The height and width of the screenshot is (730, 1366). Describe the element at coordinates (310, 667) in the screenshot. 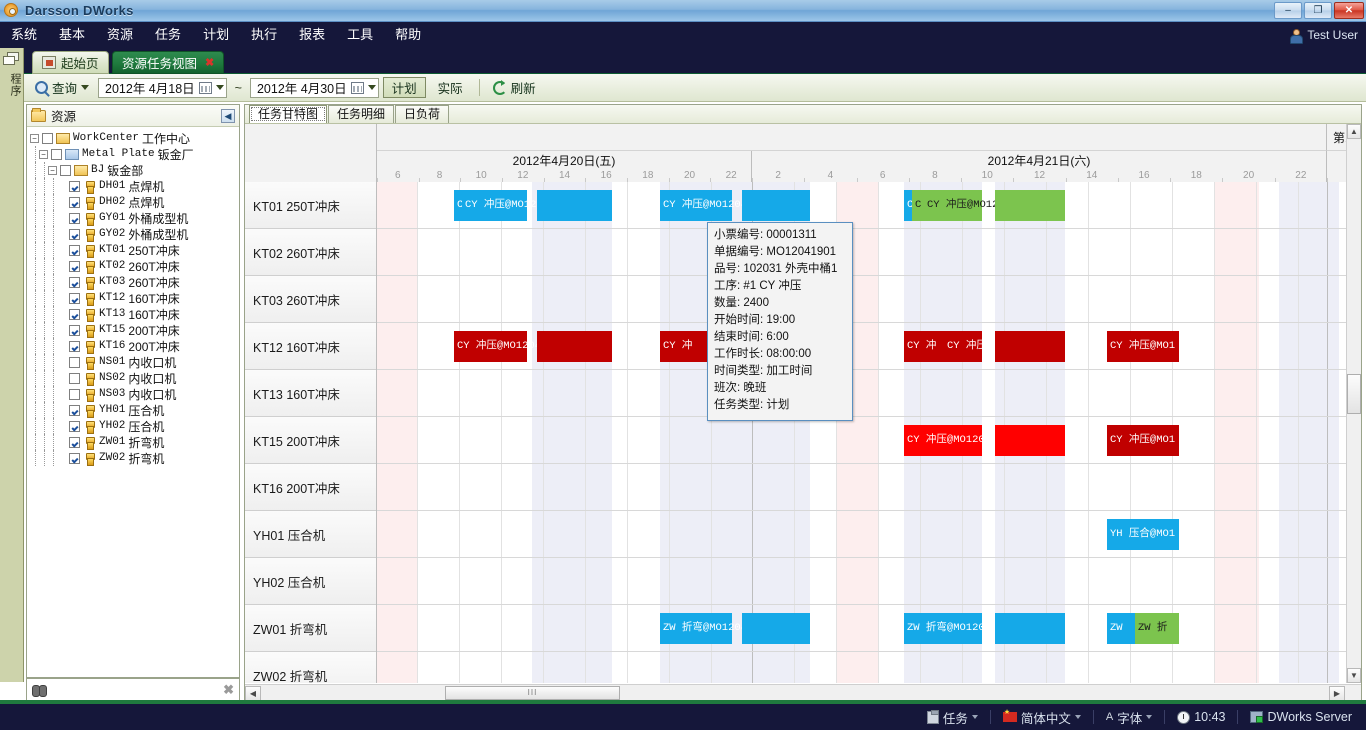

I see `gantt-row-label: ZW02 折弯机` at that location.